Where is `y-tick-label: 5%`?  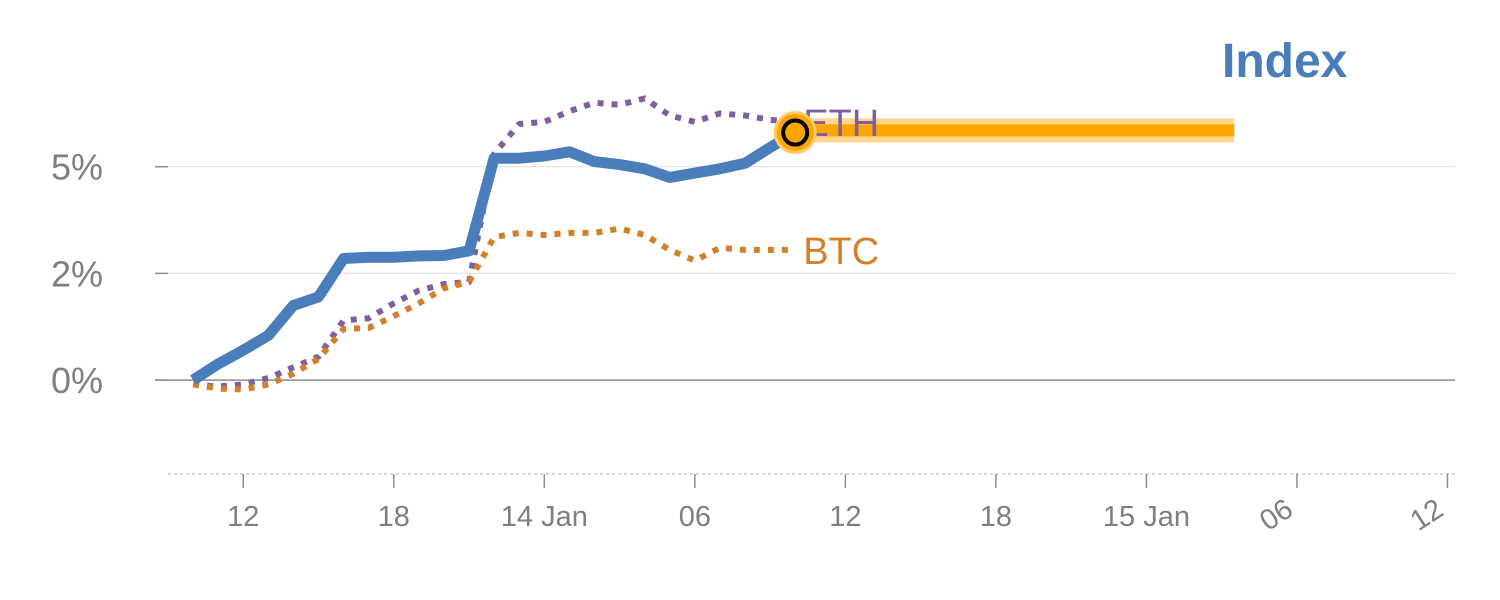
y-tick-label: 5% is located at coordinates (77, 167).